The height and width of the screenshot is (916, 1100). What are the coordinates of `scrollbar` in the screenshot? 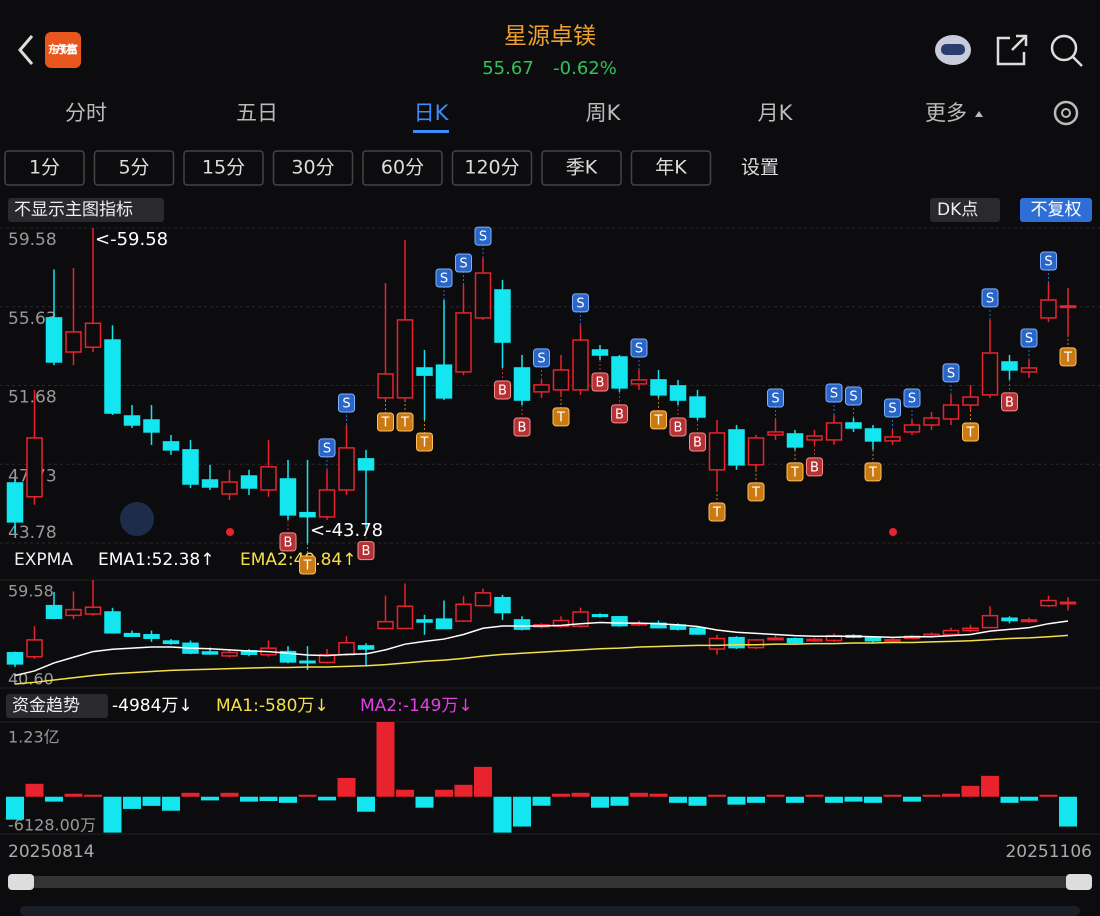 It's located at (550, 882).